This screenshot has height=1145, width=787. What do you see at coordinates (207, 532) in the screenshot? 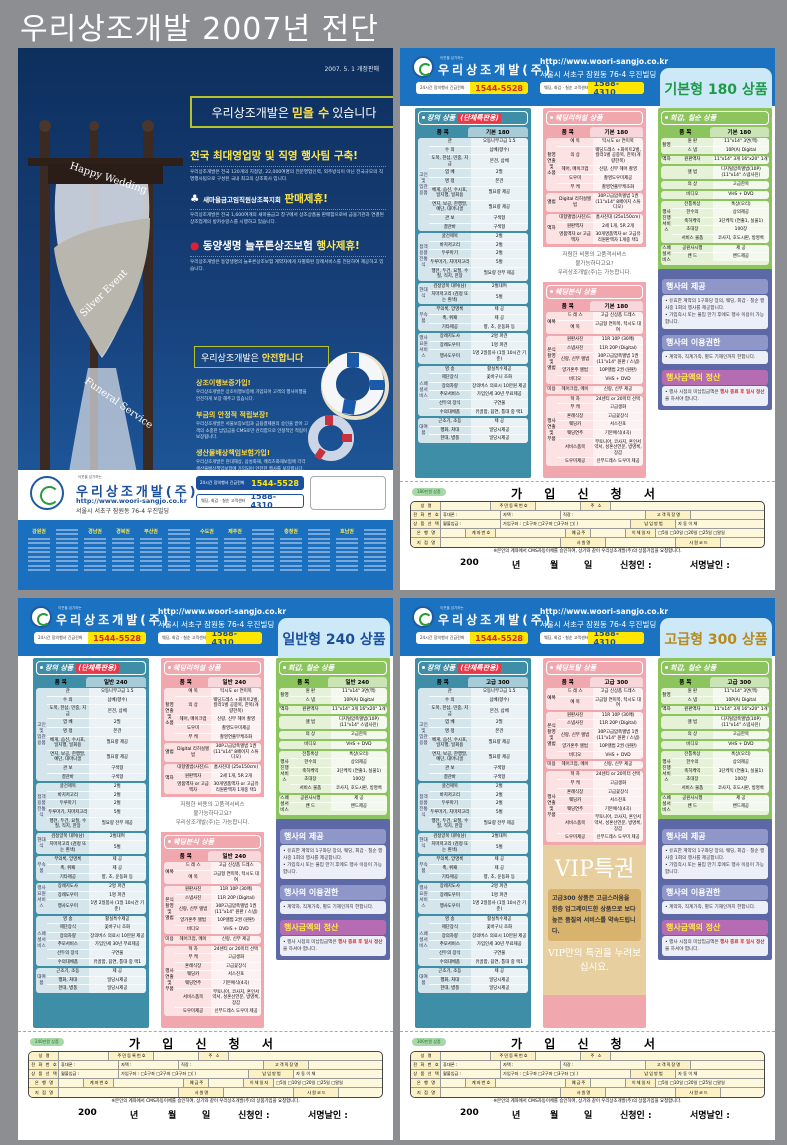
I see `branch-region-heading: 수도권` at bounding box center [207, 532].